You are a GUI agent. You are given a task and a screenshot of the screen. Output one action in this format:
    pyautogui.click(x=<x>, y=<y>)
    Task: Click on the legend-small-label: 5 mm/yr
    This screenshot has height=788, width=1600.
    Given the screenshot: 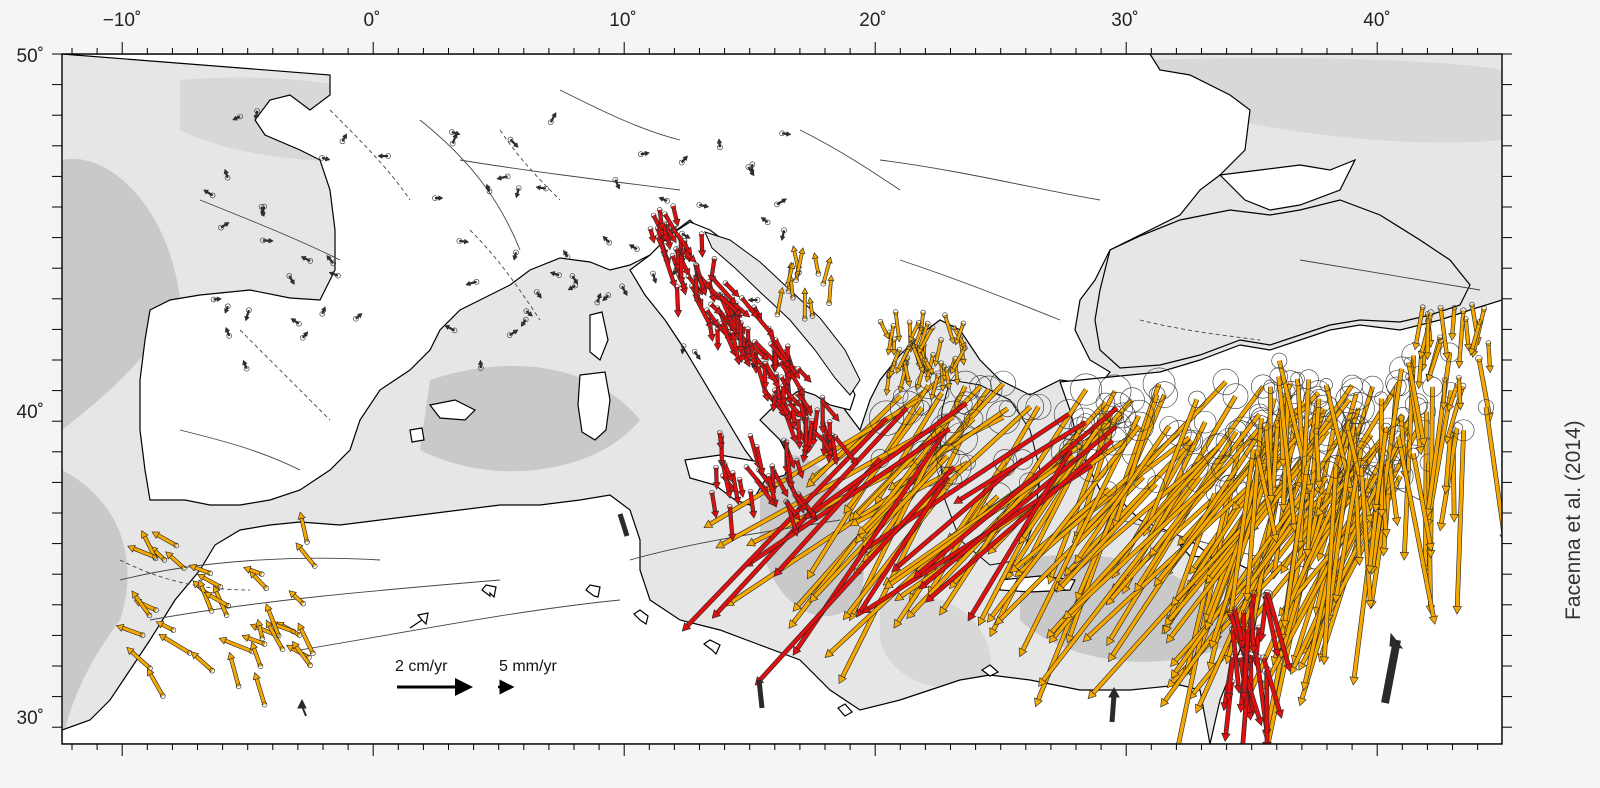 What is the action you would take?
    pyautogui.click(x=528, y=666)
    